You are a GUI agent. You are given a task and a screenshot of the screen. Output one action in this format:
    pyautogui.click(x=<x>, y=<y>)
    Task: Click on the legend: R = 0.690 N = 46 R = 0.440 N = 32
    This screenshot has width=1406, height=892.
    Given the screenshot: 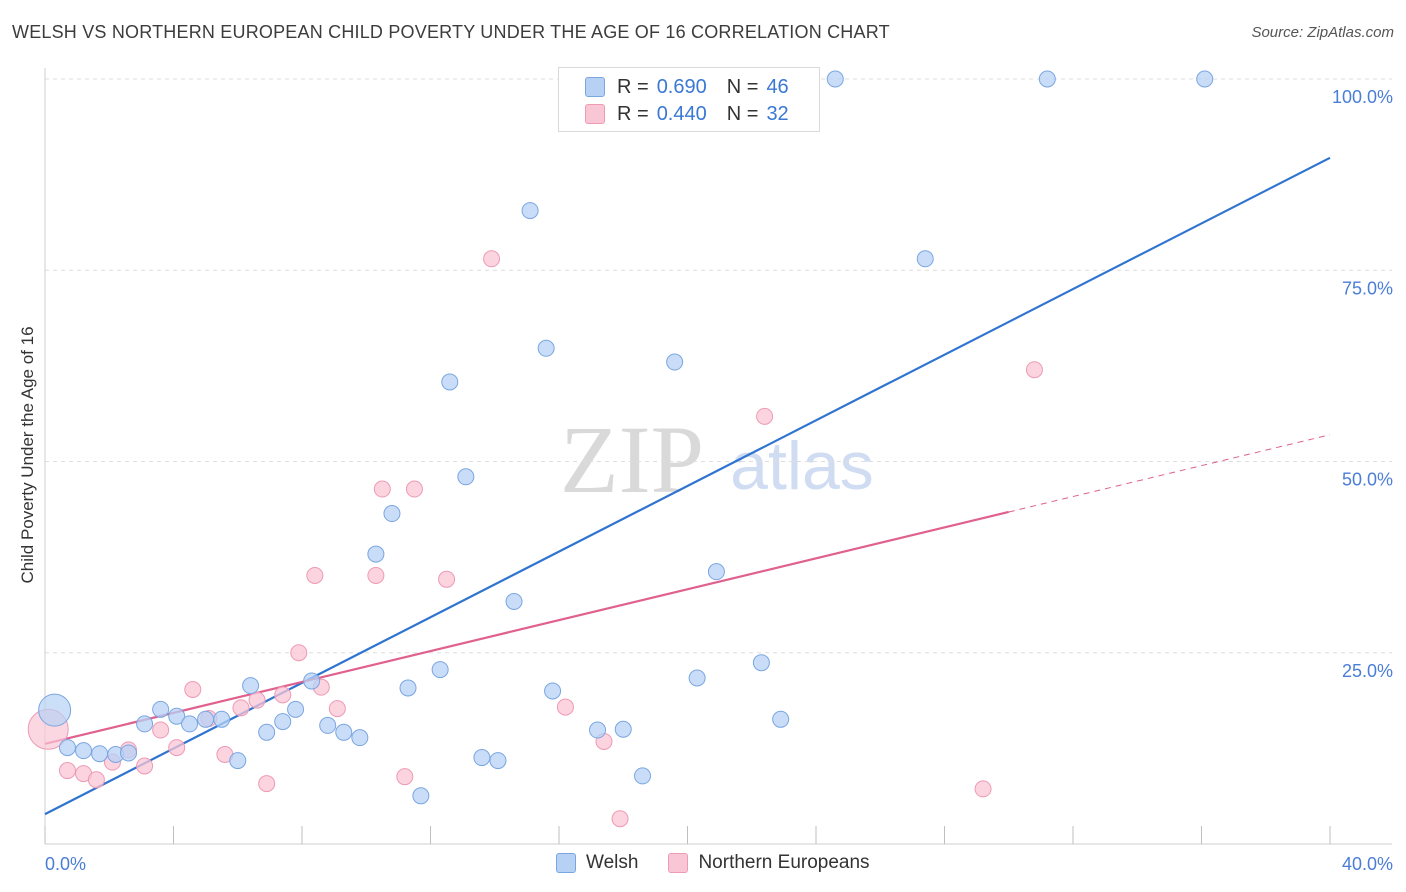 What is the action you would take?
    pyautogui.click(x=689, y=99)
    